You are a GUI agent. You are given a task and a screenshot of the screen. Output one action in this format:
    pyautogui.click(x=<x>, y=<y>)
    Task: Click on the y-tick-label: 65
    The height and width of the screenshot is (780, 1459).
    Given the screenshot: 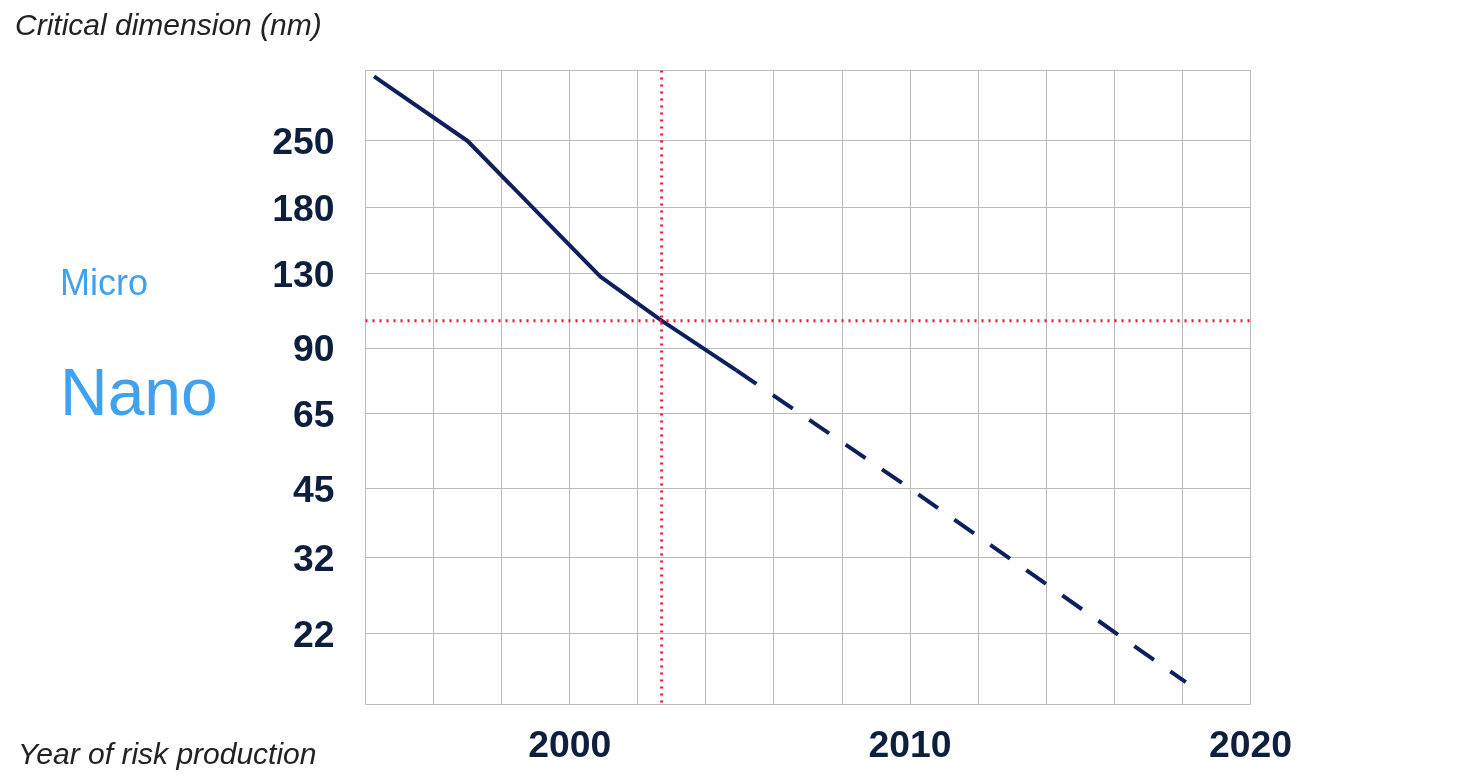 What is the action you would take?
    pyautogui.click(x=313, y=413)
    